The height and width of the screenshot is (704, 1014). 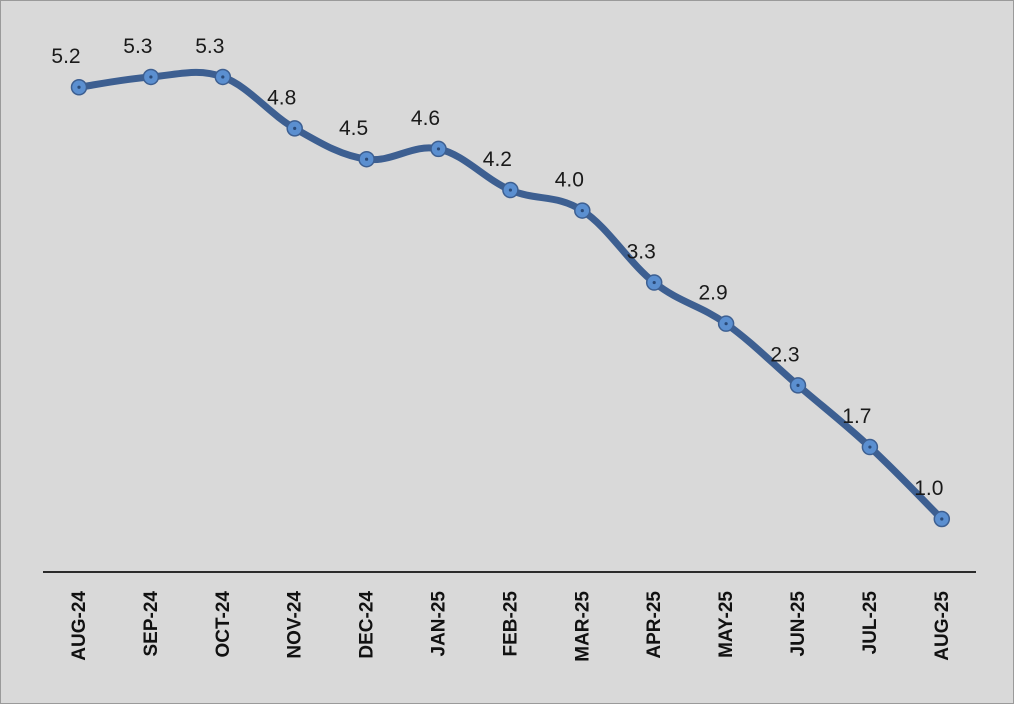 What do you see at coordinates (497, 159) in the screenshot?
I see `data-label: 4.2` at bounding box center [497, 159].